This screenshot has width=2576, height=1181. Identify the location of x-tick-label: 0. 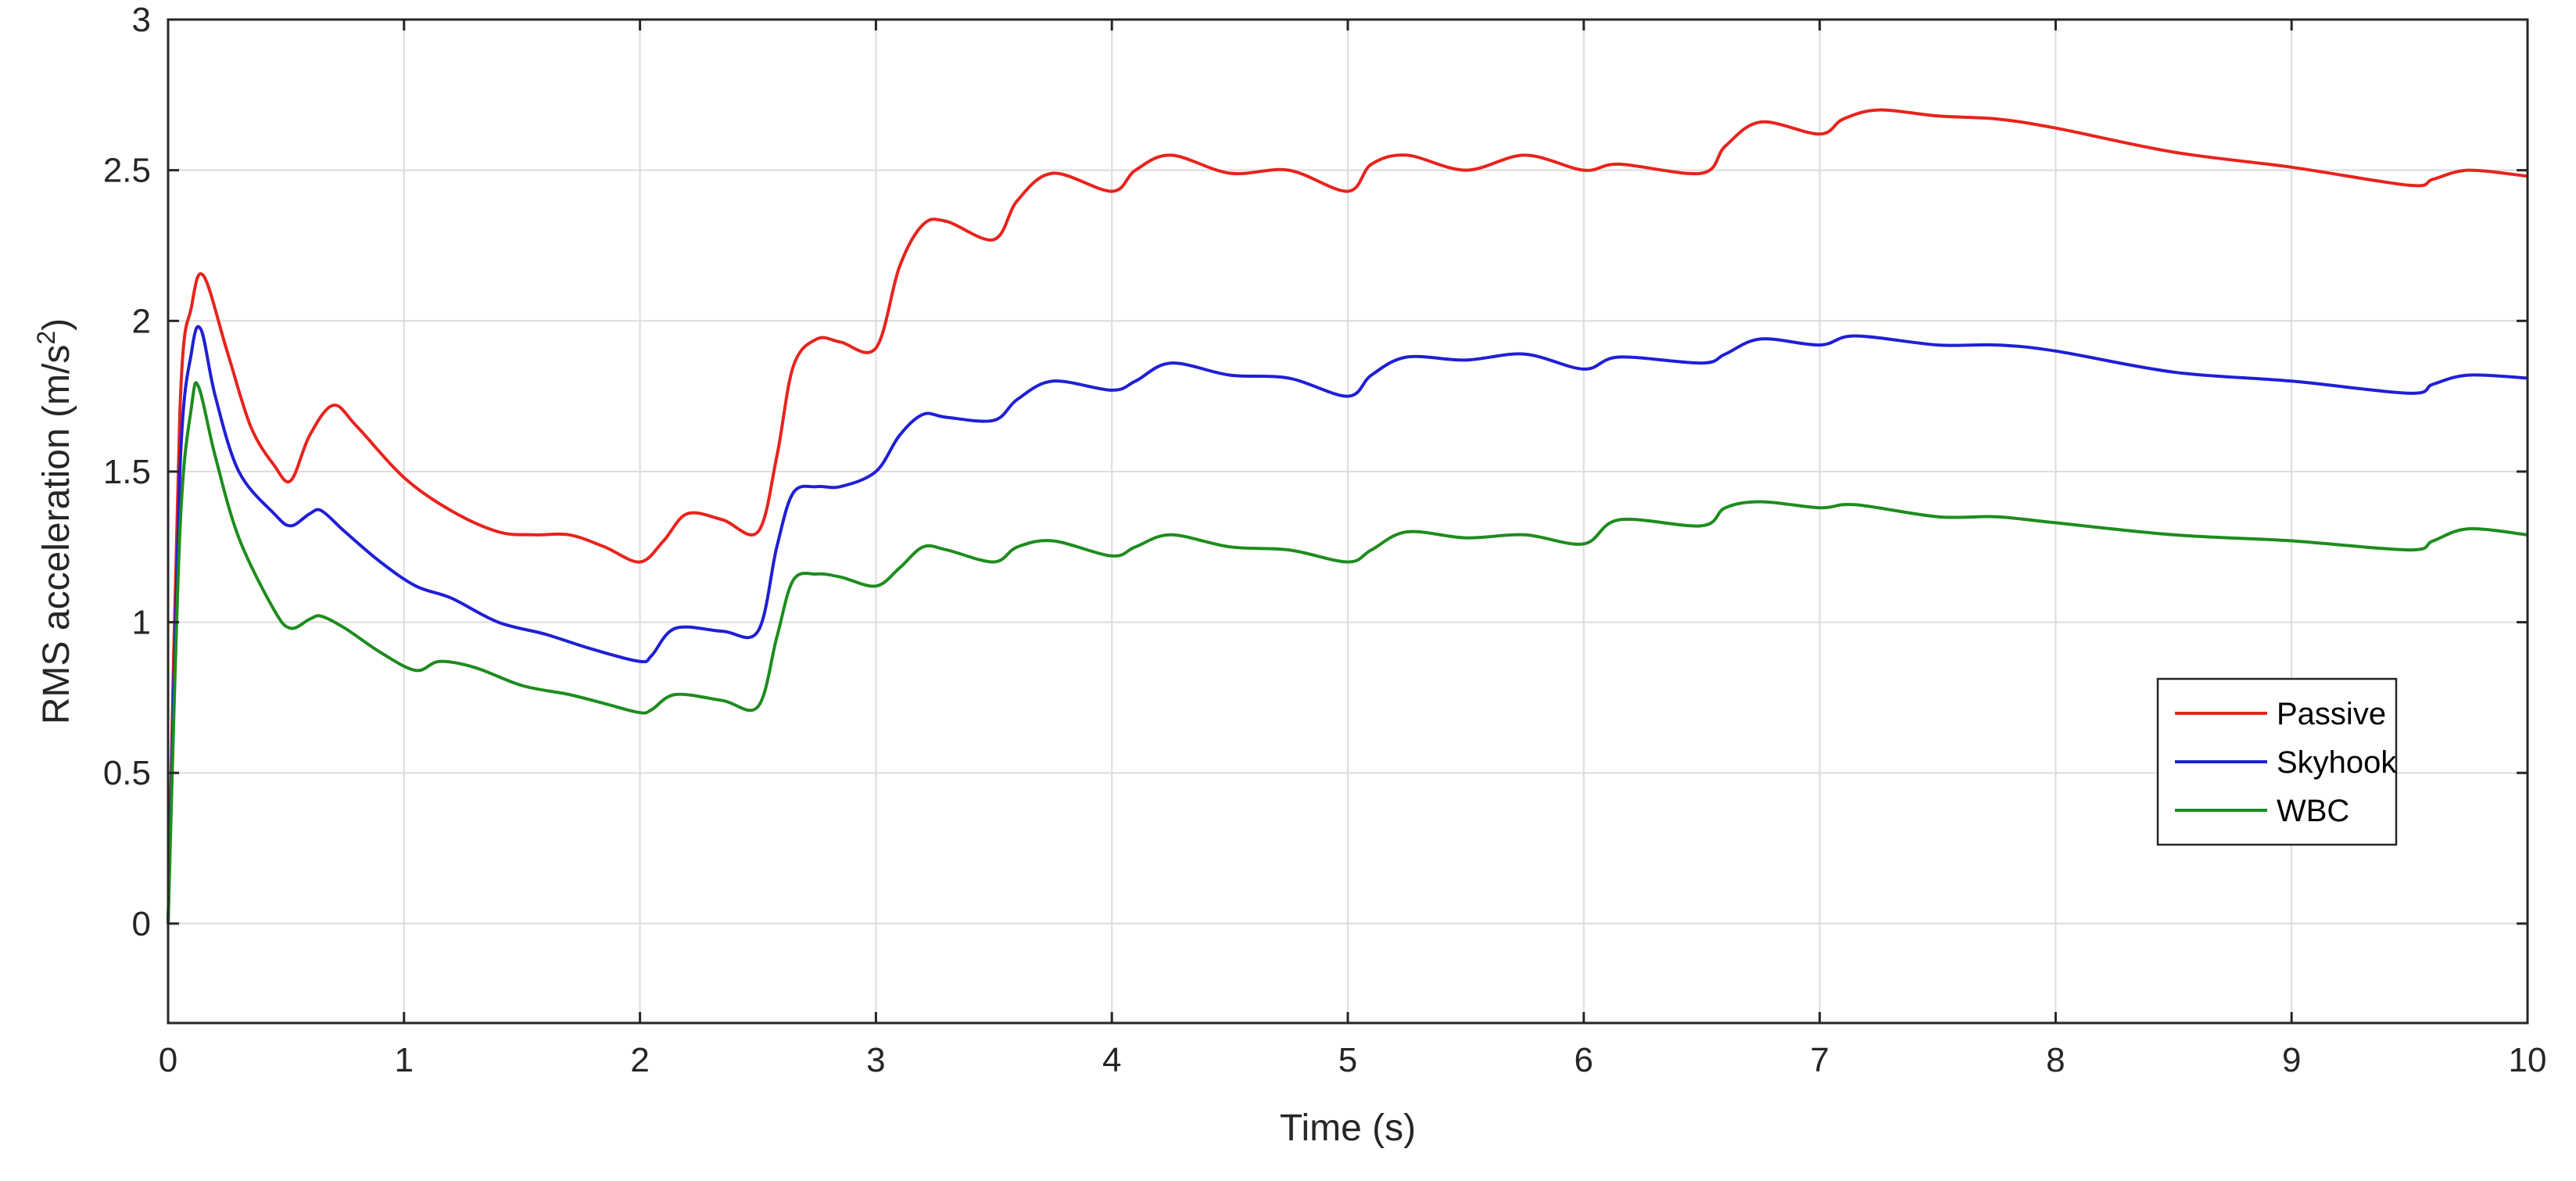
(168, 1060).